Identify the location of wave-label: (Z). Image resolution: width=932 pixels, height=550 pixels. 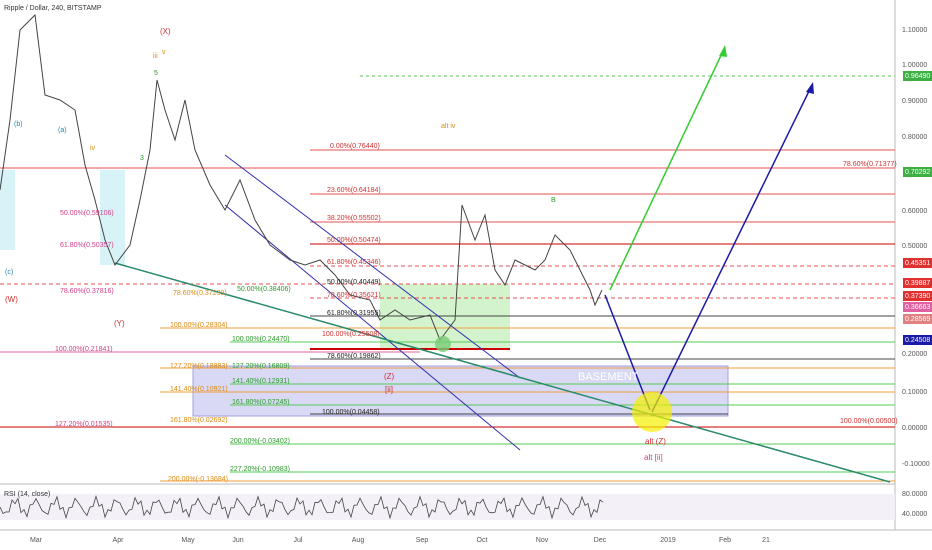
(389, 376).